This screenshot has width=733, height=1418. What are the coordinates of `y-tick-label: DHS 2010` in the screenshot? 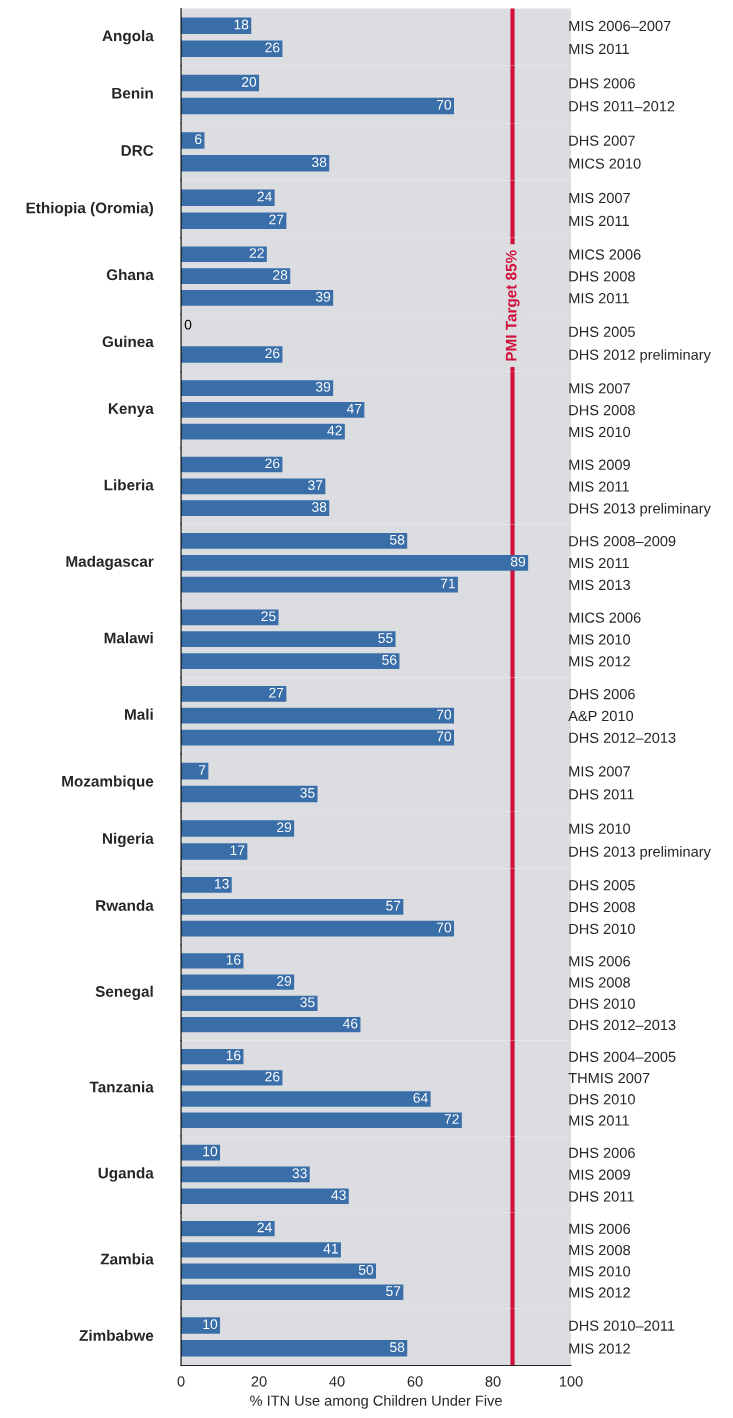 It's located at (602, 1003).